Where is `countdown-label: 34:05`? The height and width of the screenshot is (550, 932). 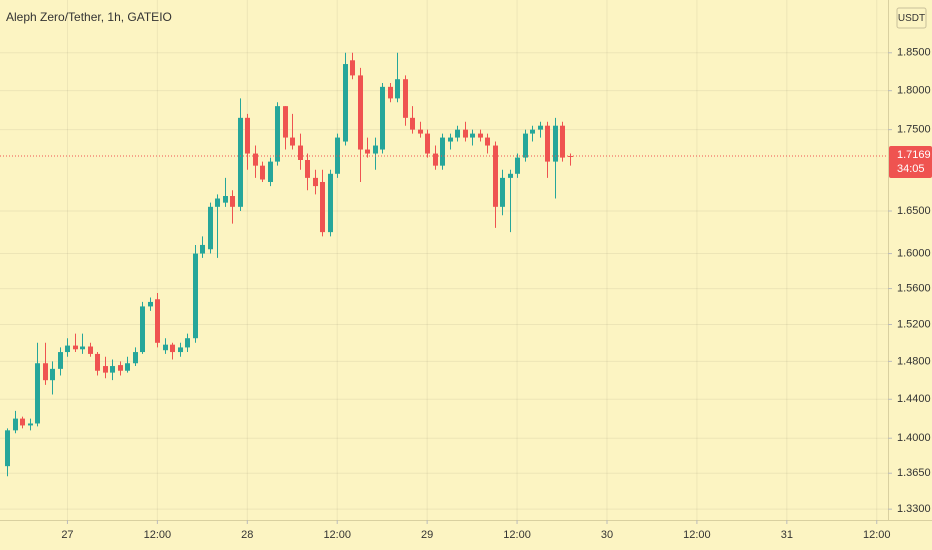 countdown-label: 34:05 is located at coordinates (911, 169).